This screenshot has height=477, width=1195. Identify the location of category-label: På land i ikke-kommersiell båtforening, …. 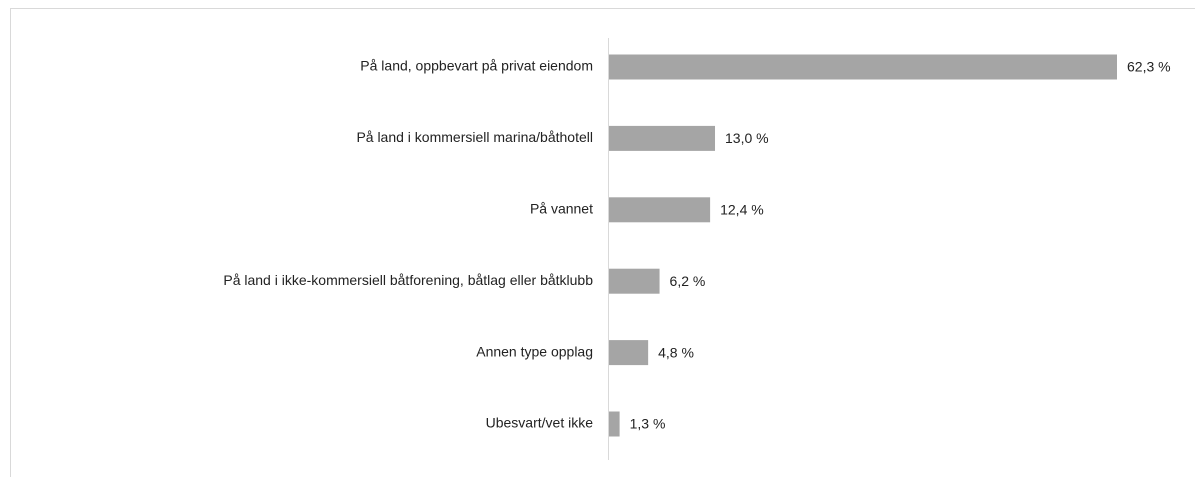
(408, 280).